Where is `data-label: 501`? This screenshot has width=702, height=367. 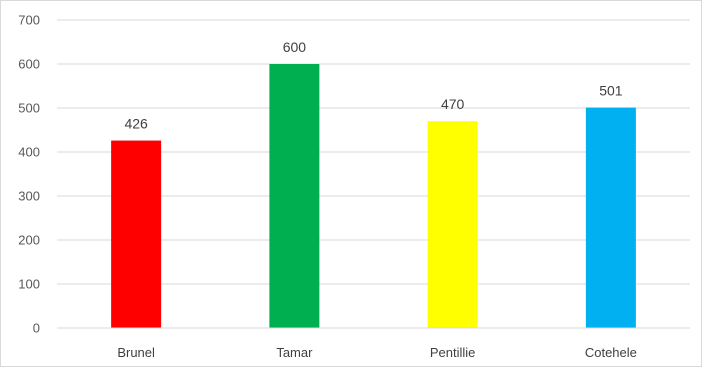 data-label: 501 is located at coordinates (611, 91).